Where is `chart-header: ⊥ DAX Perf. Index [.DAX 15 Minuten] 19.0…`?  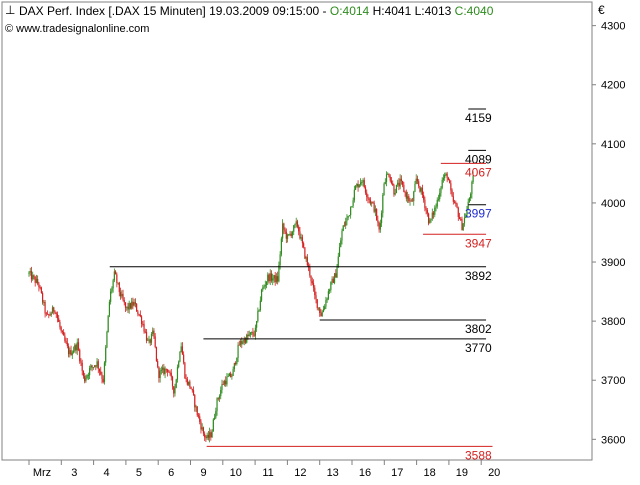
chart-header: ⊥ DAX Perf. Index [.DAX 15 Minuten] 19.0… is located at coordinates (305, 19).